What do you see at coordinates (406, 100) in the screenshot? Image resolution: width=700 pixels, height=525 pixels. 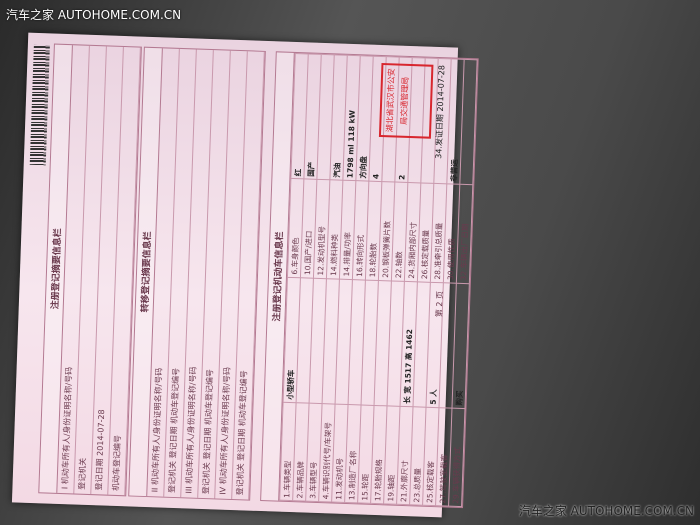 I see `stamp: 湖北省武汉市公安局交通管理局` at bounding box center [406, 100].